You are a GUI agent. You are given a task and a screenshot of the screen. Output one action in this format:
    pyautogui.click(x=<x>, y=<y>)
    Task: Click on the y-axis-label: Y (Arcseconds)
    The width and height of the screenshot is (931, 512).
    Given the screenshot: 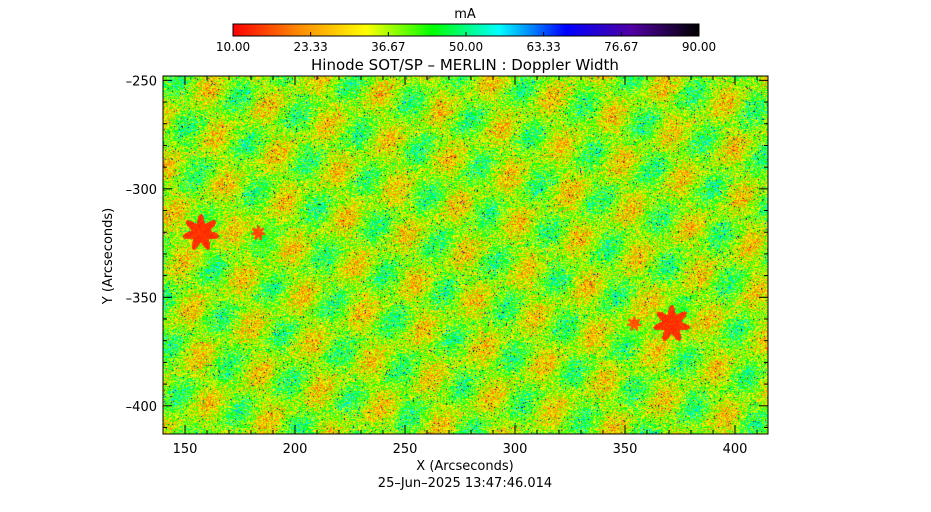 What is the action you would take?
    pyautogui.click(x=108, y=256)
    